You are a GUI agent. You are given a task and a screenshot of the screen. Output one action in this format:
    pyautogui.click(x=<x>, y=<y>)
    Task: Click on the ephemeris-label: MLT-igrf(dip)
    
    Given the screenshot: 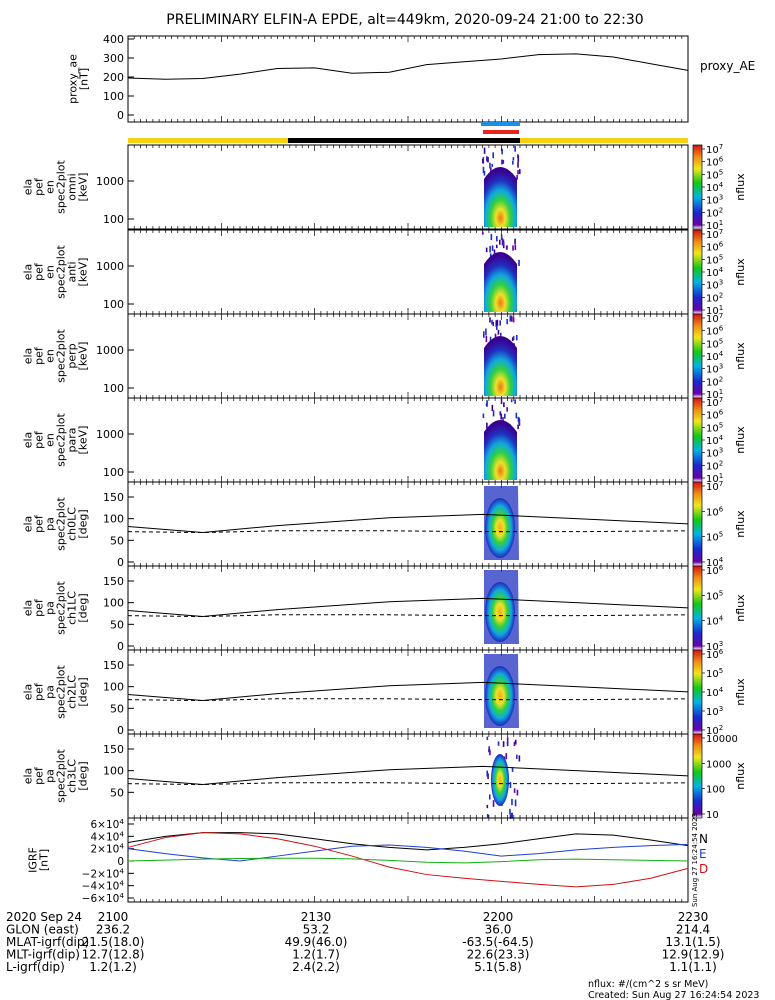 What is the action you would take?
    pyautogui.click(x=43, y=955)
    